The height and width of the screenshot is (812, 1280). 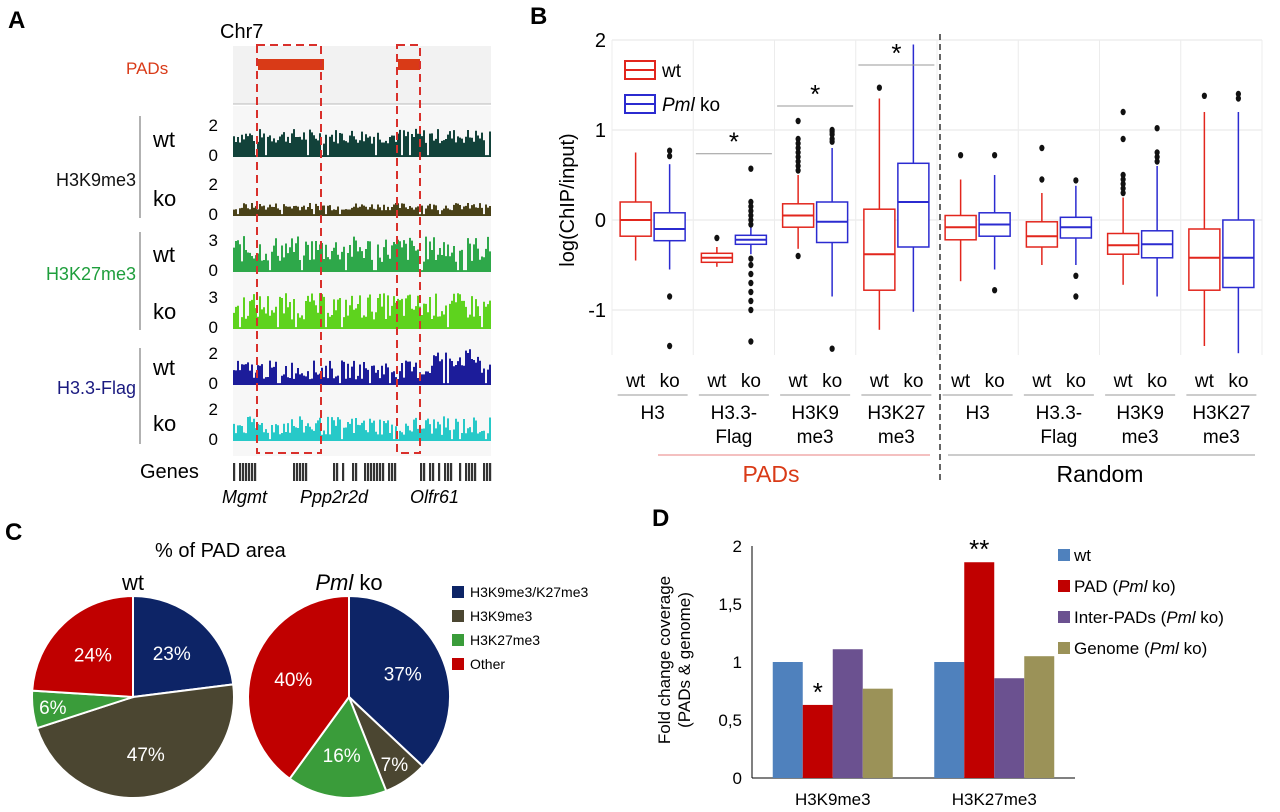 I want to click on track-h3-3-flag-wt: 2 0 wt, so click(x=321, y=368).